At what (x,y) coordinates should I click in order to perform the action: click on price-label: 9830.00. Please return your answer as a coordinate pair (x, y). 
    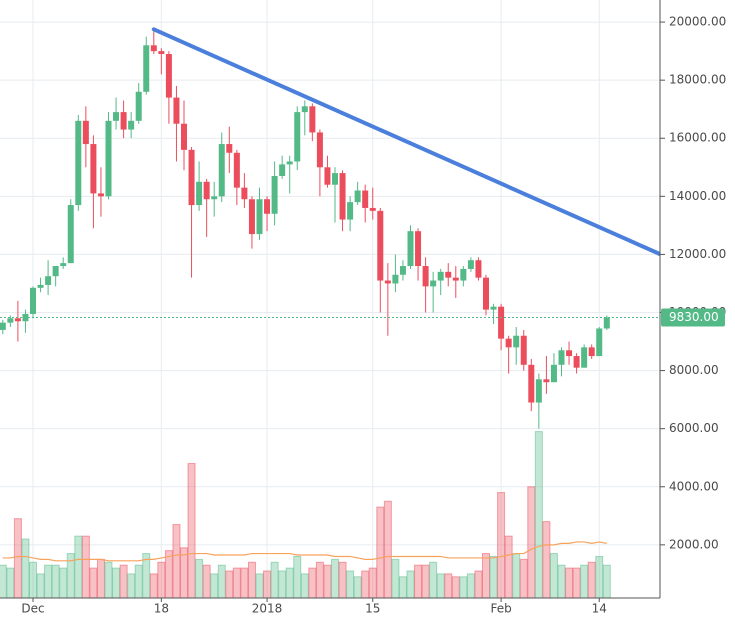
    Looking at the image, I should click on (694, 317).